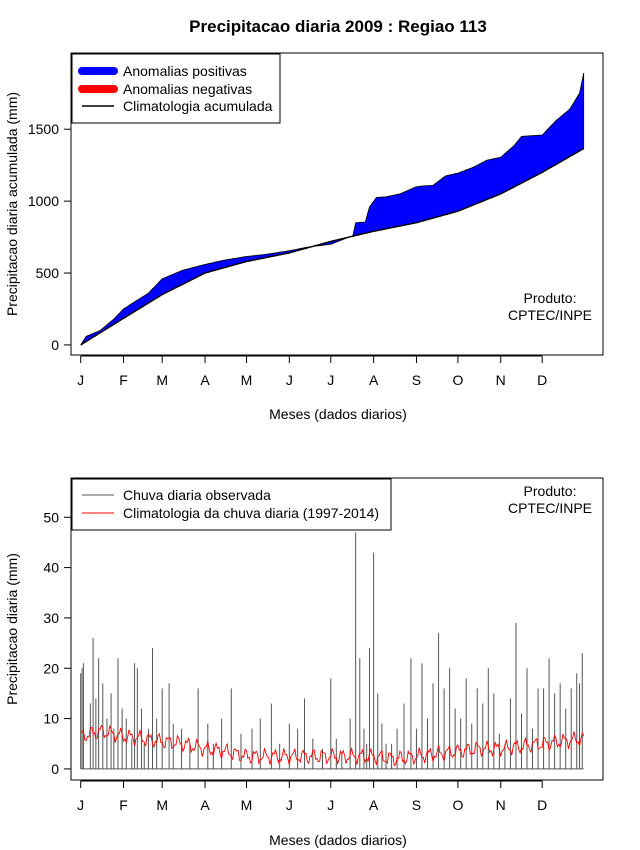 The image size is (640, 850). Describe the element at coordinates (542, 380) in the screenshot. I see `x-tick-label: D` at that location.